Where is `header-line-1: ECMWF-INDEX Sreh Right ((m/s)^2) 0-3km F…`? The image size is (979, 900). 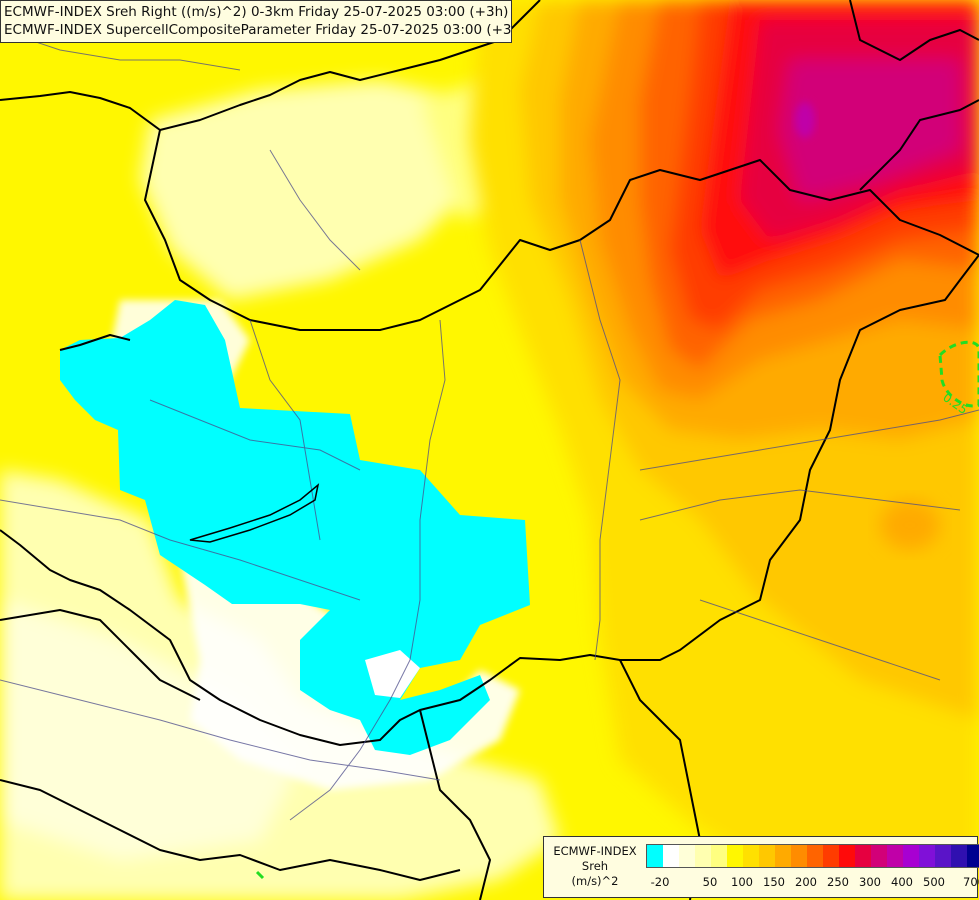 header-line-1: ECMWF-INDEX Sreh Right ((m/s)^2) 0-3km F… is located at coordinates (256, 12).